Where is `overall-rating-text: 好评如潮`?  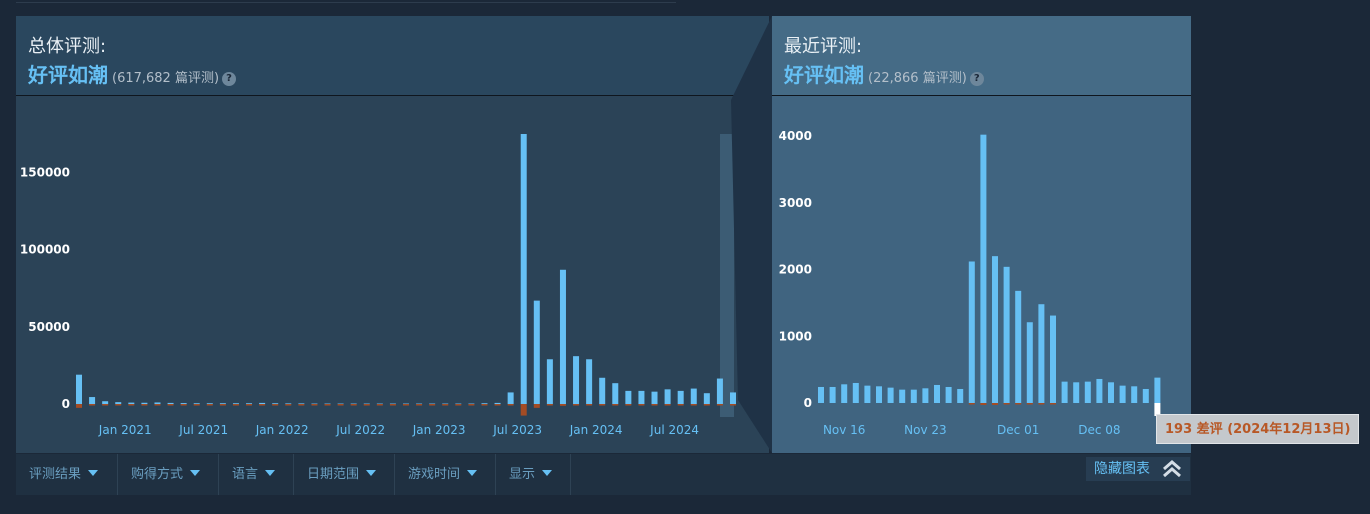 overall-rating-text: 好评如潮 is located at coordinates (68, 75).